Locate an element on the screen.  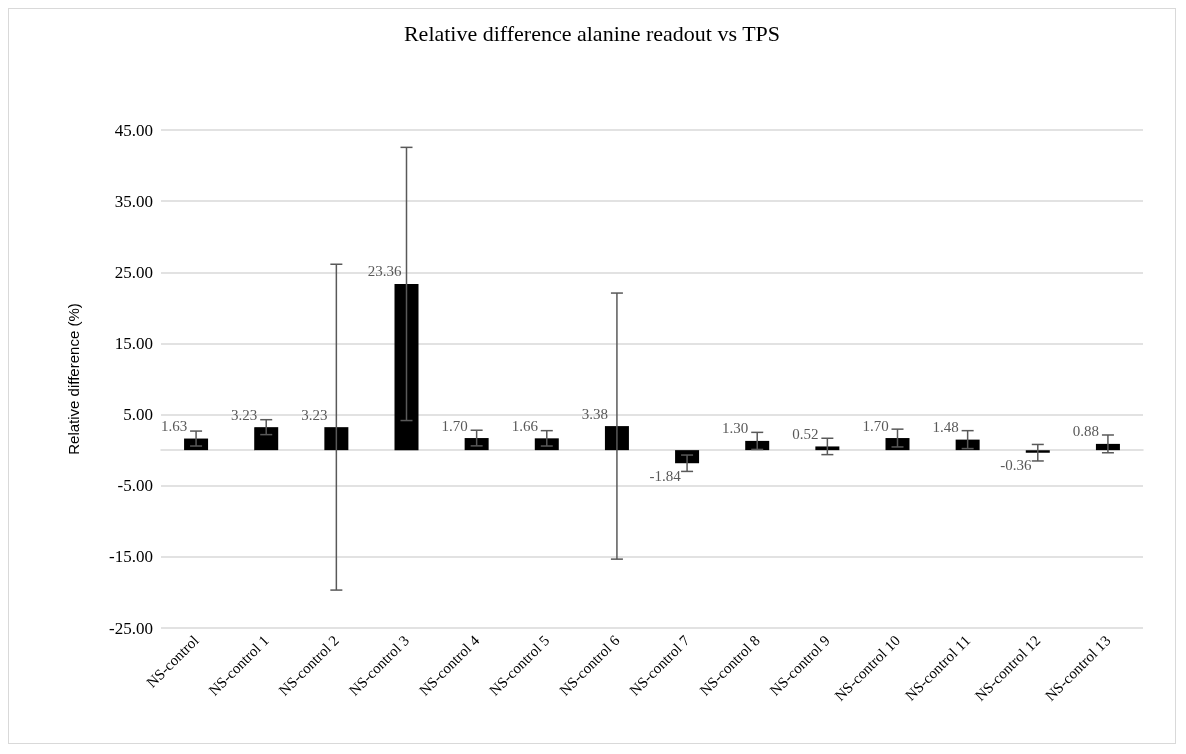
data-label: 23.36 is located at coordinates (384, 271).